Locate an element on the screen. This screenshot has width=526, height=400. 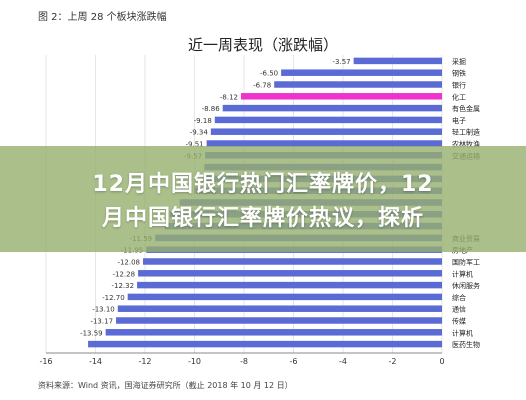
category-label: 钢铁 is located at coordinates (459, 73).